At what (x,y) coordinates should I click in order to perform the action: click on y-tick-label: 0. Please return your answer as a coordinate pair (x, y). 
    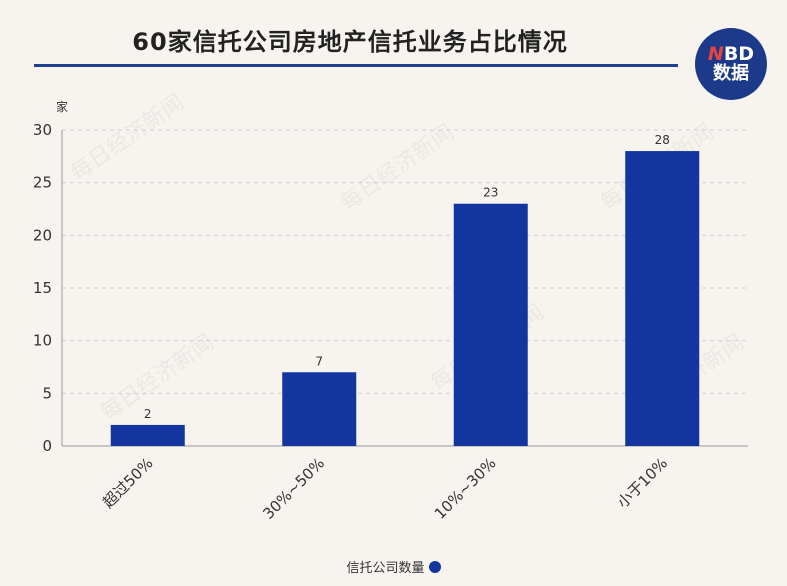
    Looking at the image, I should click on (47, 446).